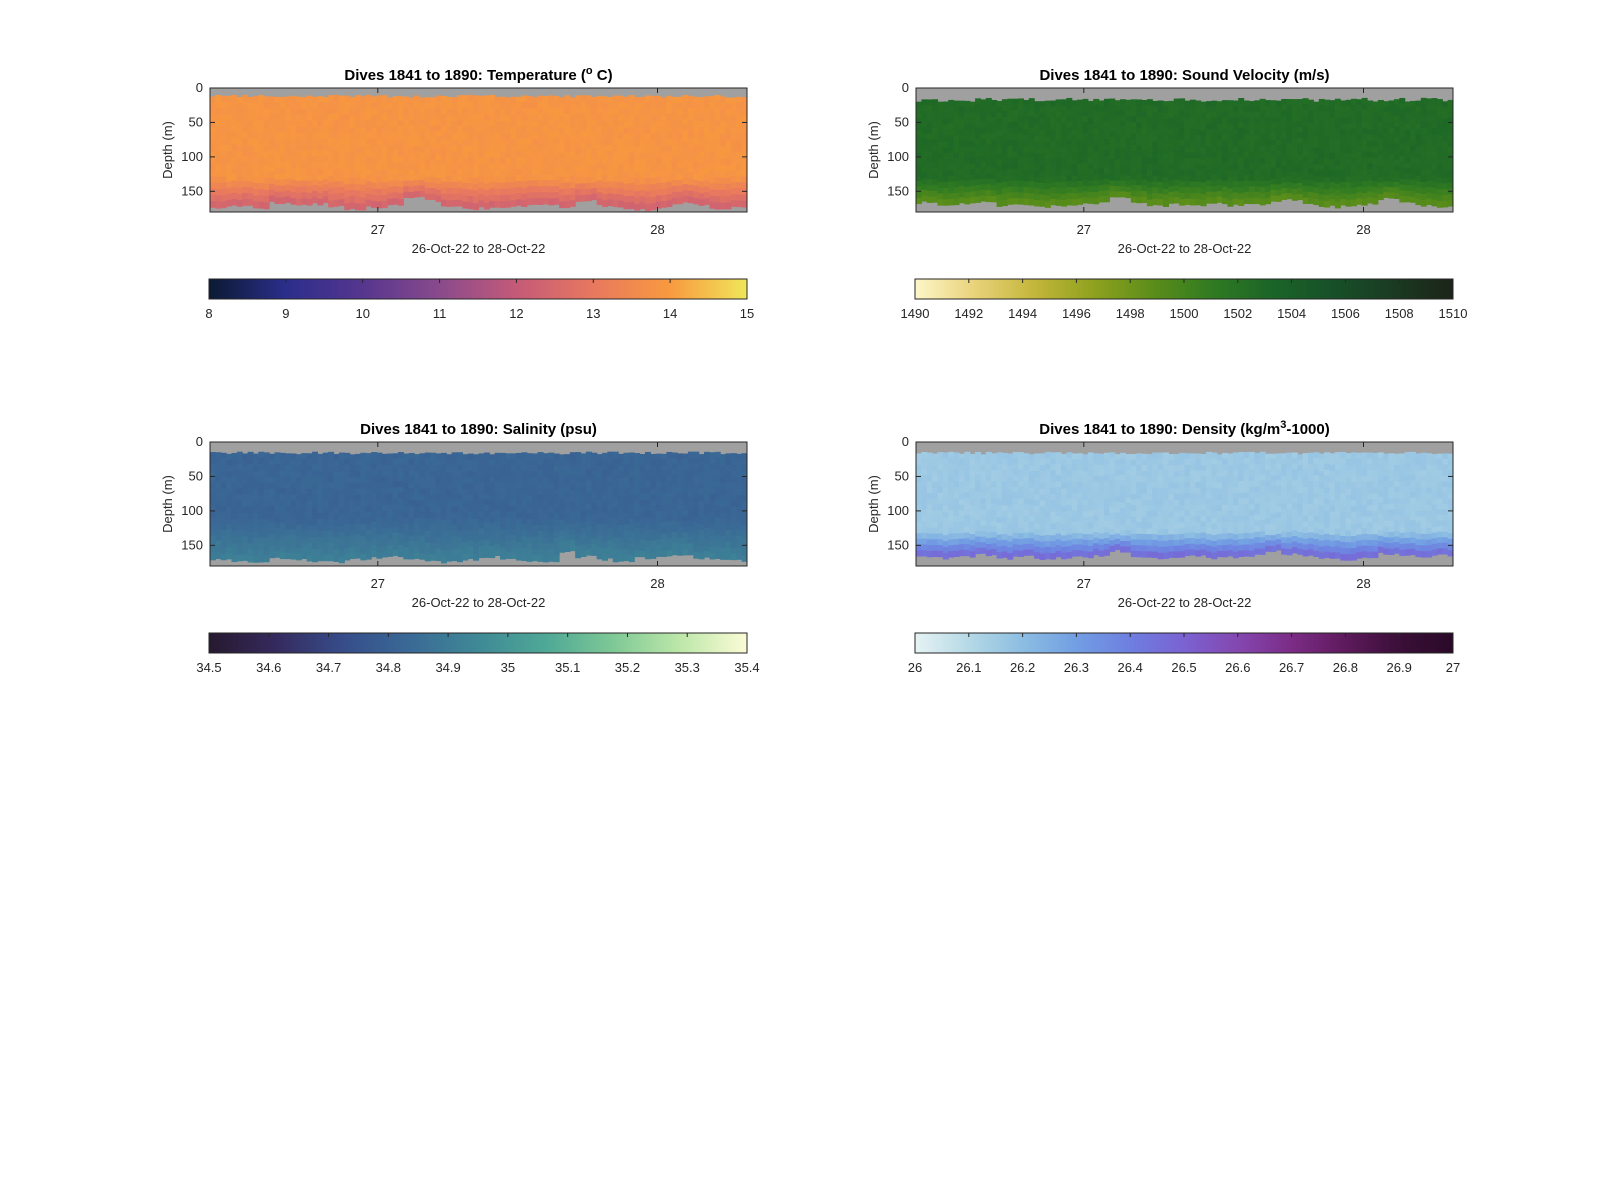 Image resolution: width=1600 pixels, height=1179 pixels. I want to click on colorbar-tick-label: 14, so click(670, 313).